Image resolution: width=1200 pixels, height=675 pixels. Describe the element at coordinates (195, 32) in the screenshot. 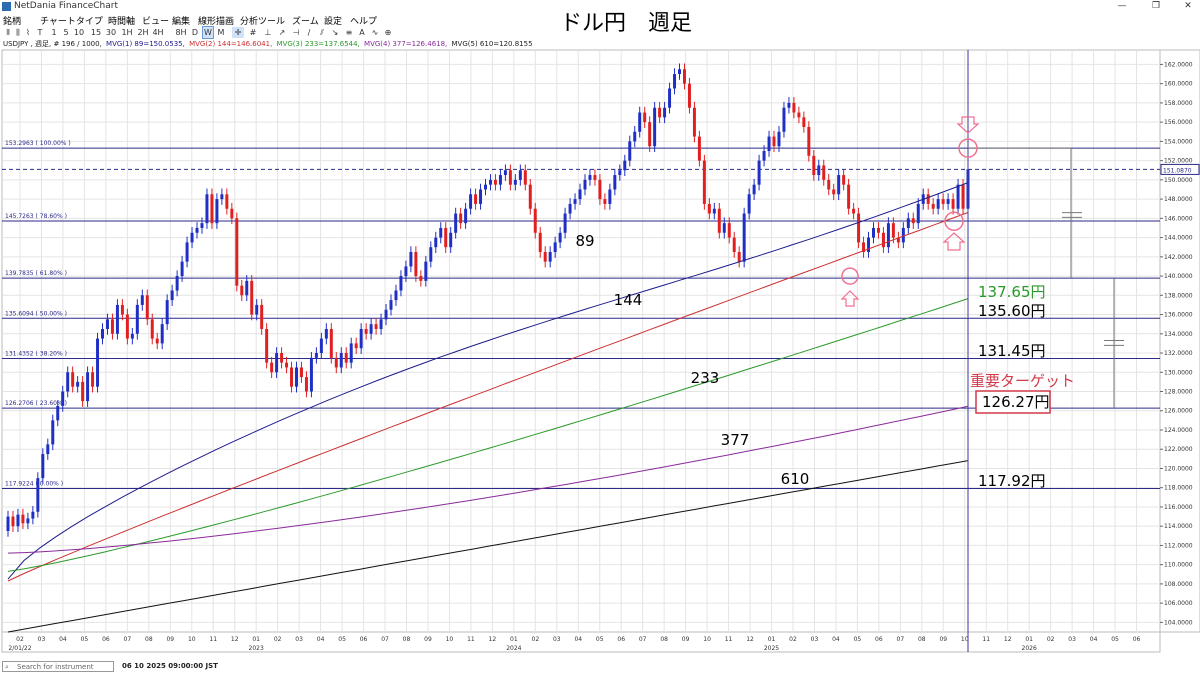

I see `tf-d: D` at that location.